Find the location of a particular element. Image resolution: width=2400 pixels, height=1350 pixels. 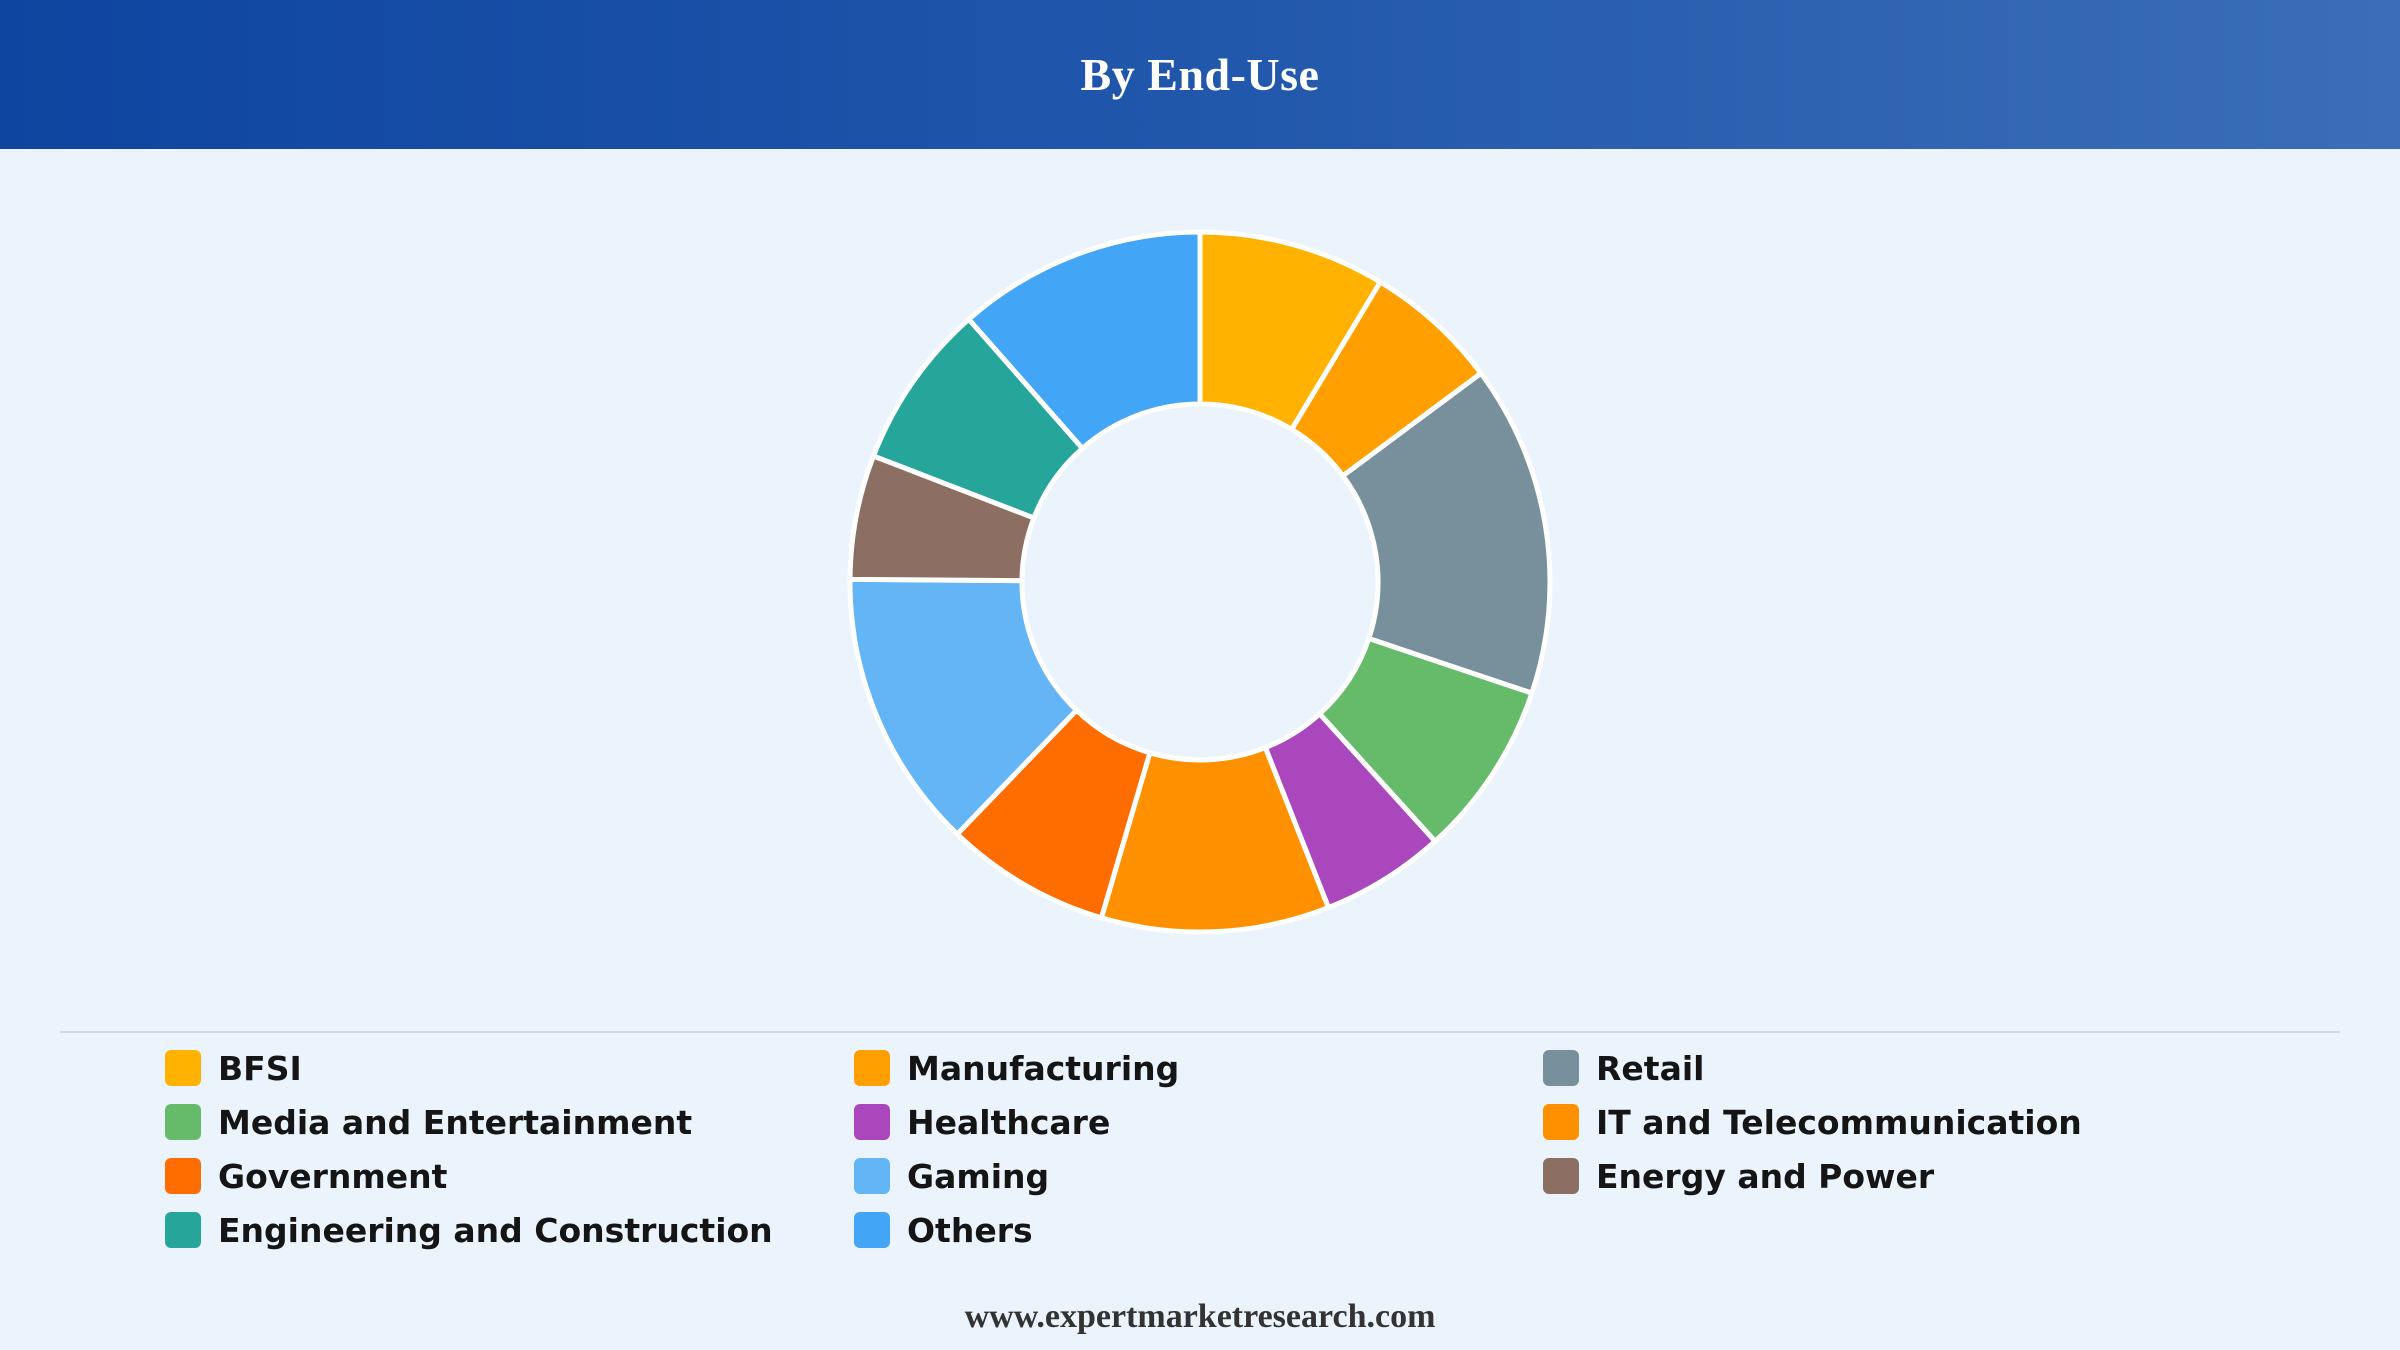

legend-item-gaming: Gaming is located at coordinates (1198, 1176).